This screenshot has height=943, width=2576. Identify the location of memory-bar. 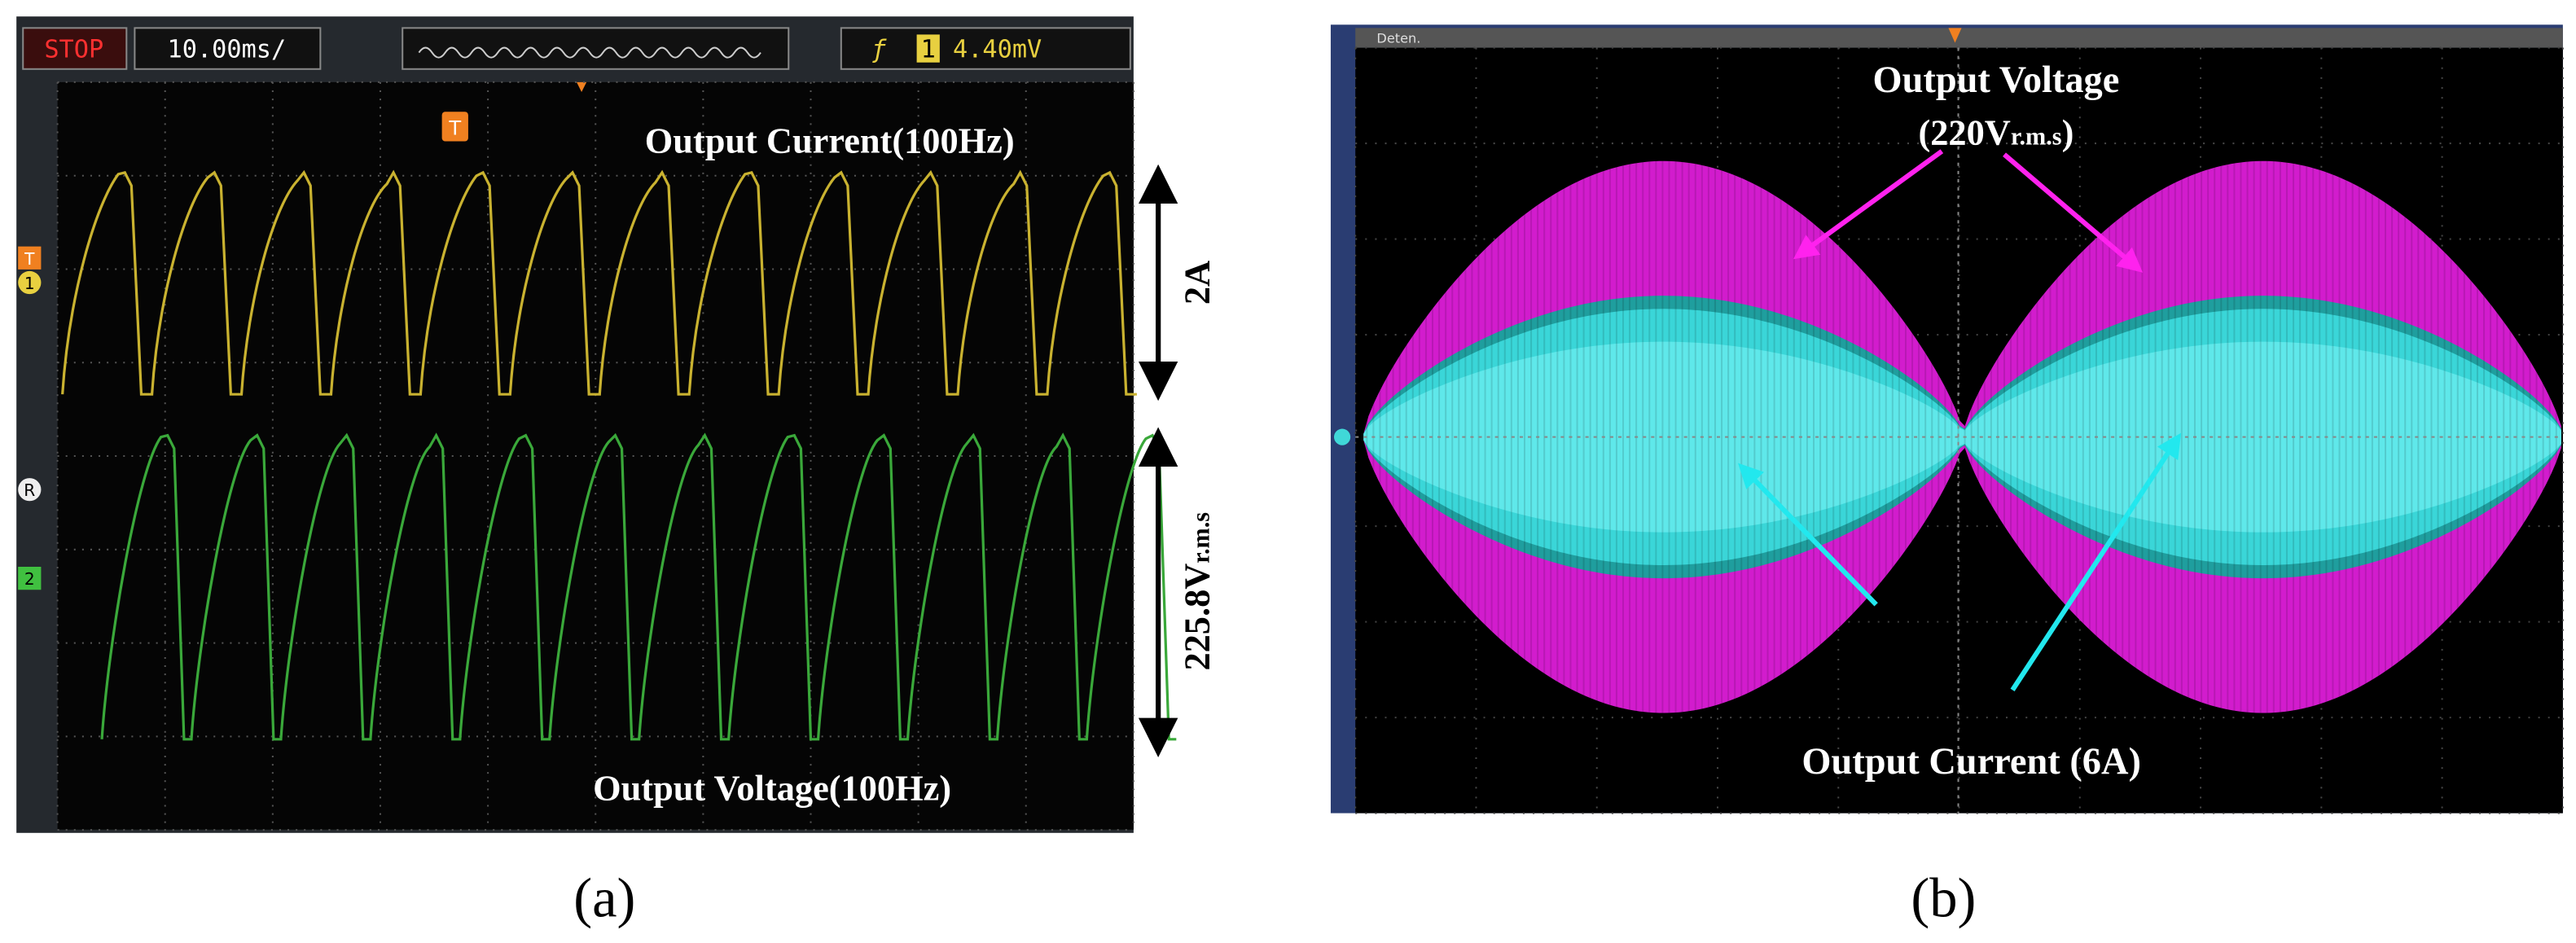
(596, 48).